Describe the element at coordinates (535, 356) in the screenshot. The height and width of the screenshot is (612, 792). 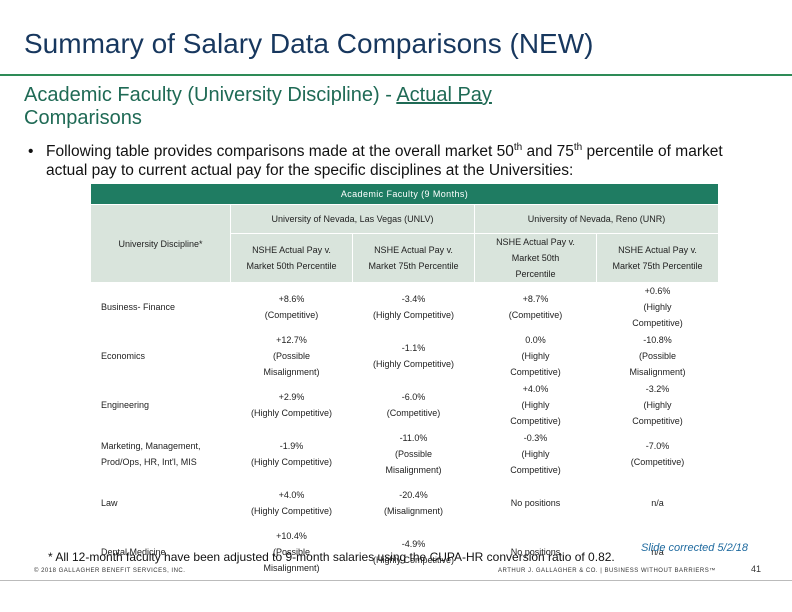
I see `comparison-cell: 0.0% (Highly Competitive)` at that location.